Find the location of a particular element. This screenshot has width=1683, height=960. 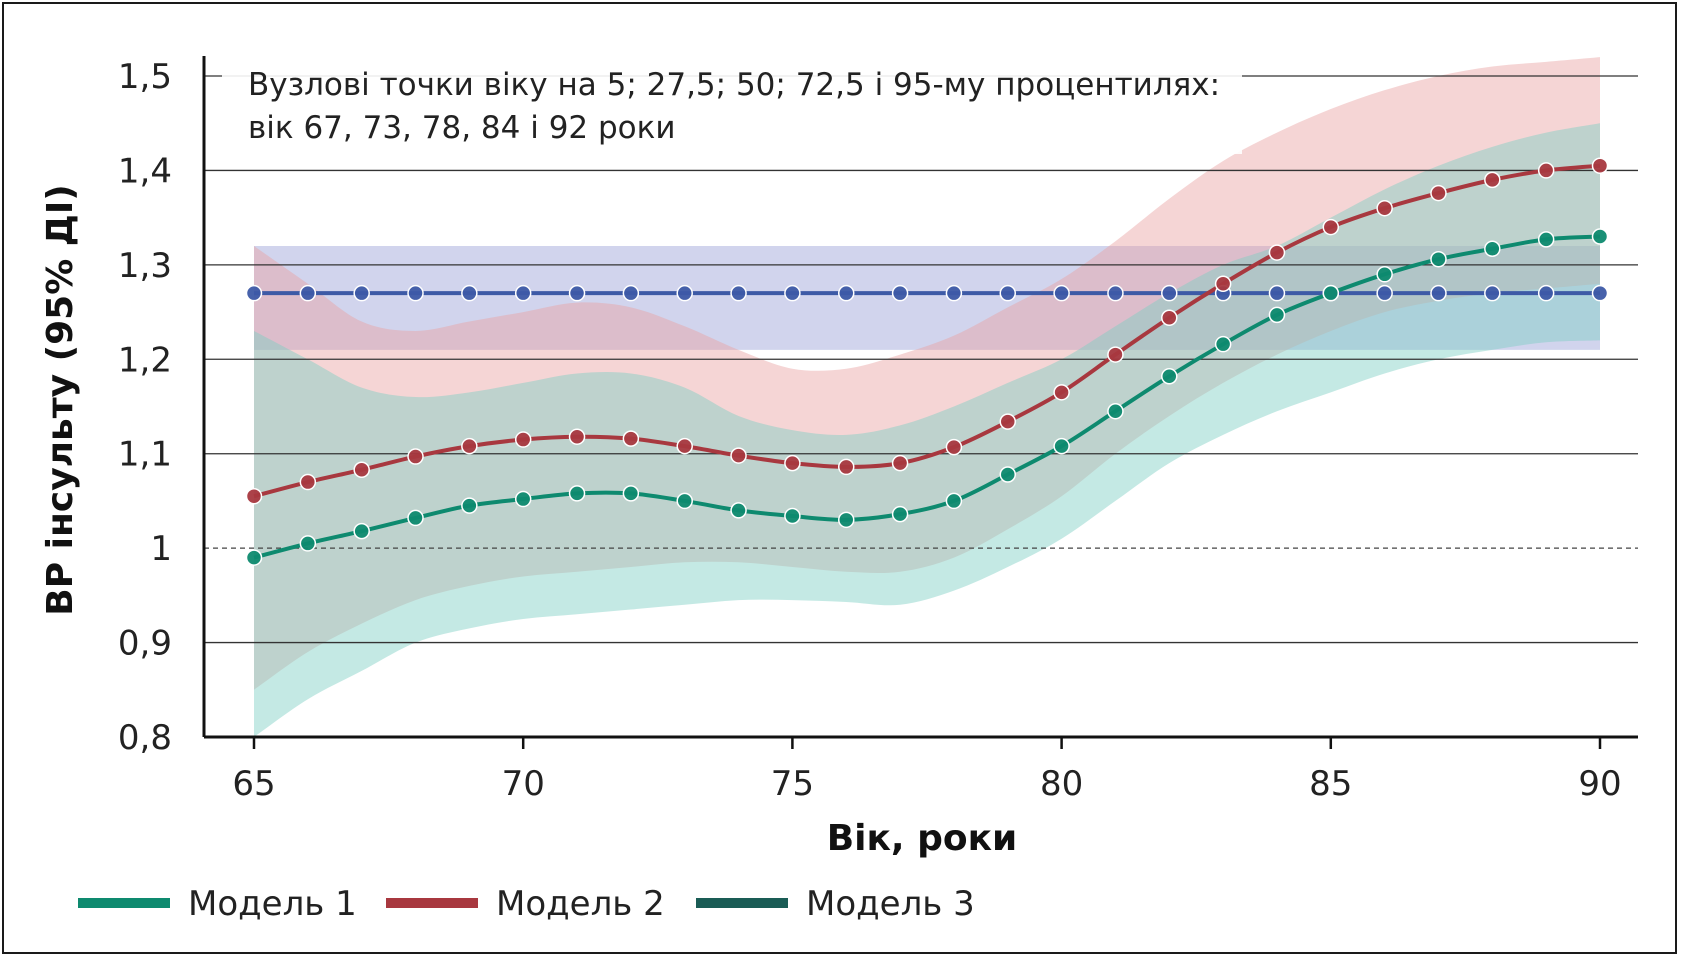

y-tick-label: 1,1 is located at coordinates (145, 455).